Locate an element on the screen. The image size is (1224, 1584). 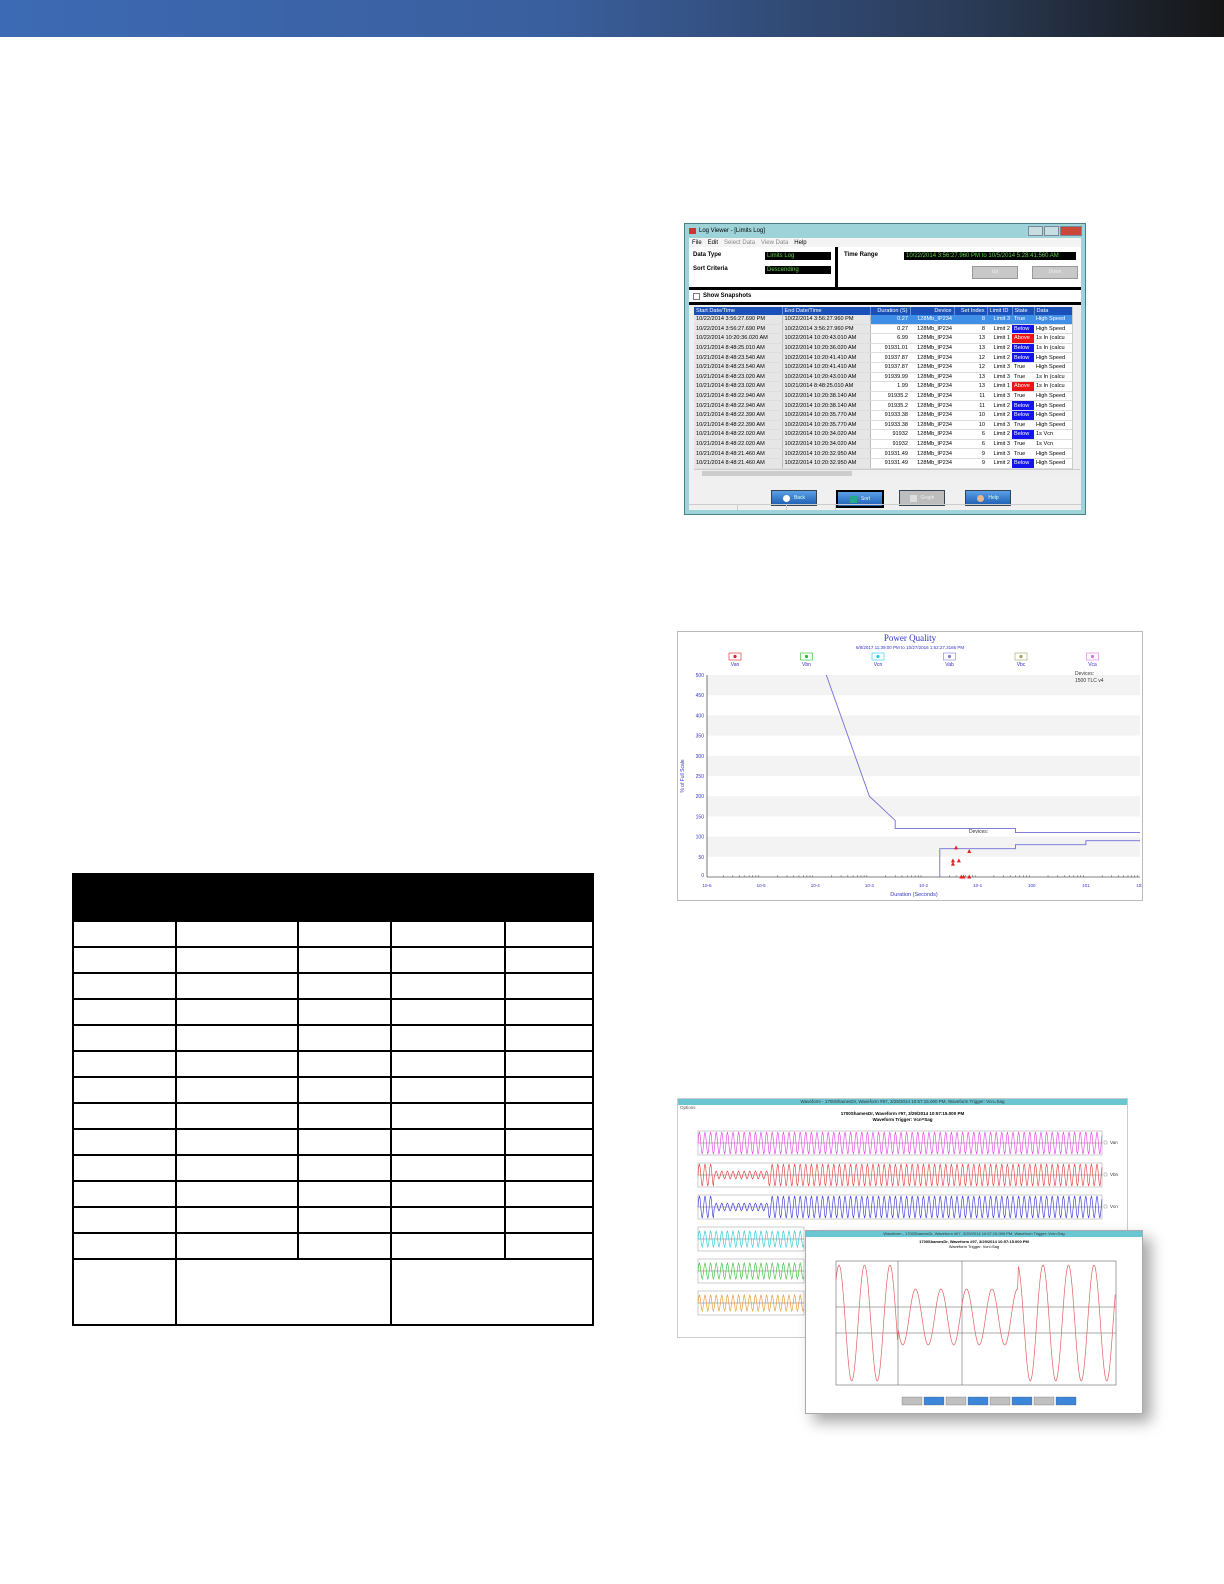
back-button: Back is located at coordinates (794, 498).